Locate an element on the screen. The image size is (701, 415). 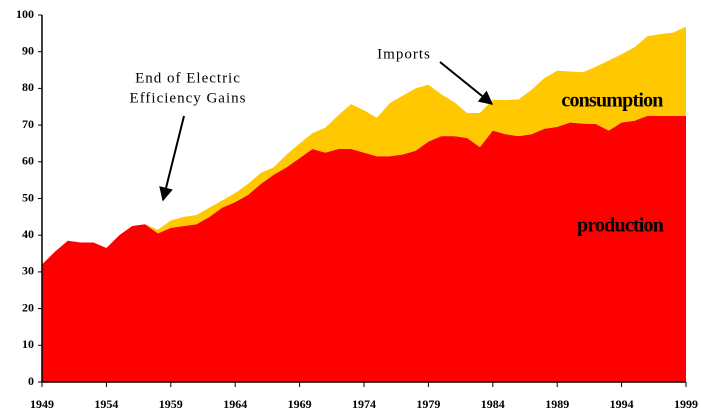
y-tick-label: 50 is located at coordinates (28, 197).